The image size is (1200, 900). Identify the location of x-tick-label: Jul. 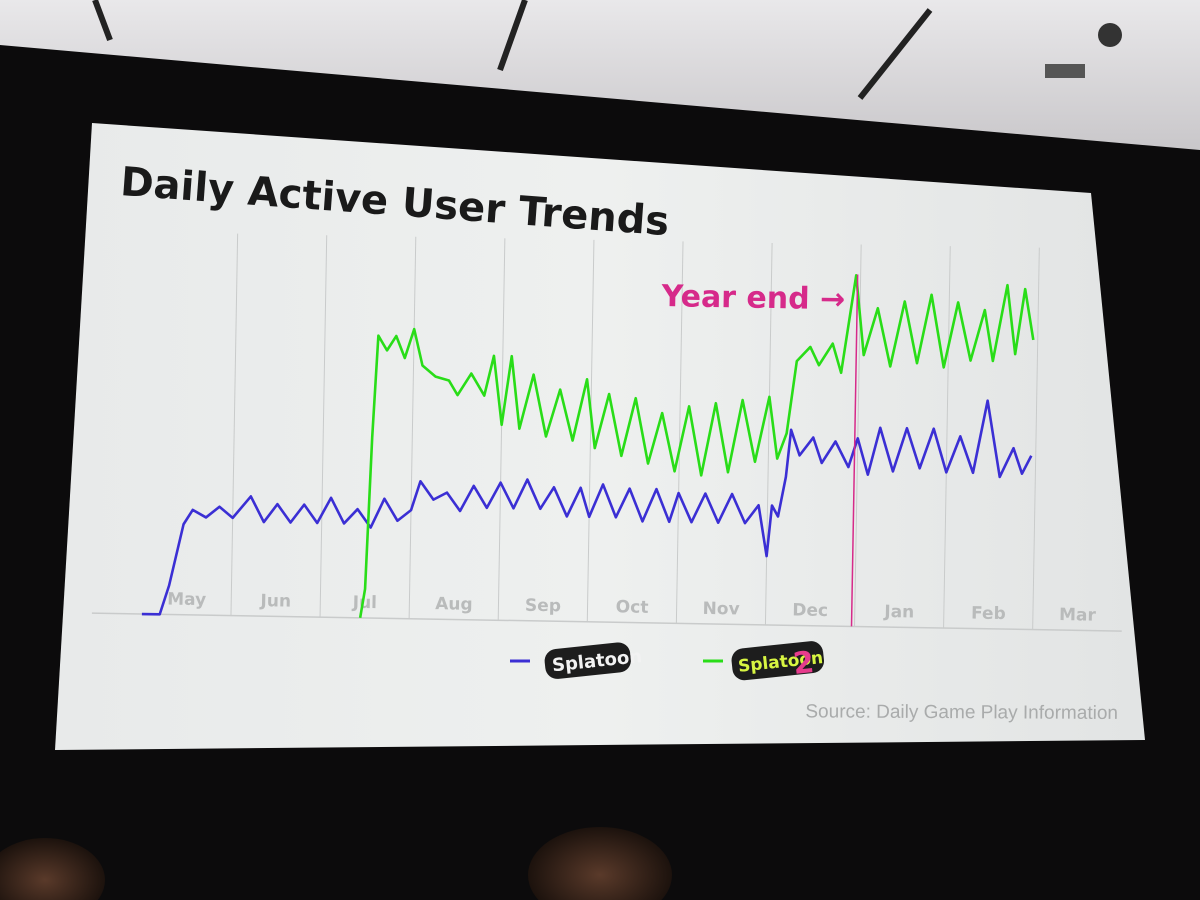
(365, 603).